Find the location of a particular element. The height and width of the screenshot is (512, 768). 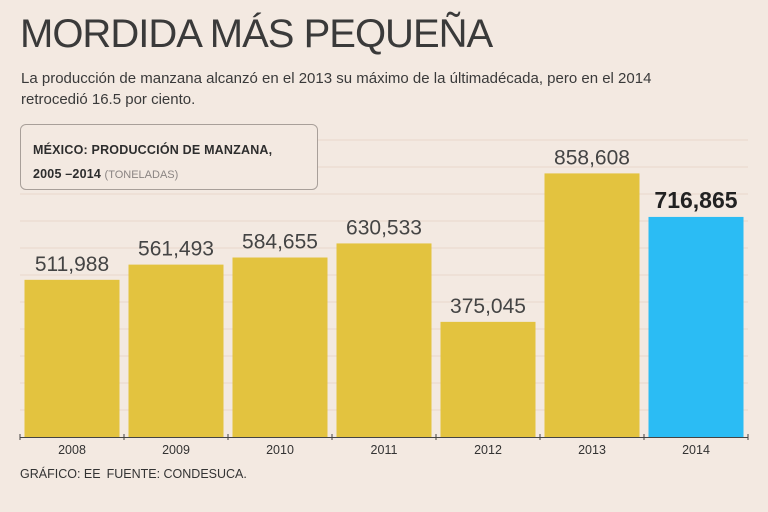

data-label-2013: 858,608 is located at coordinates (592, 157).